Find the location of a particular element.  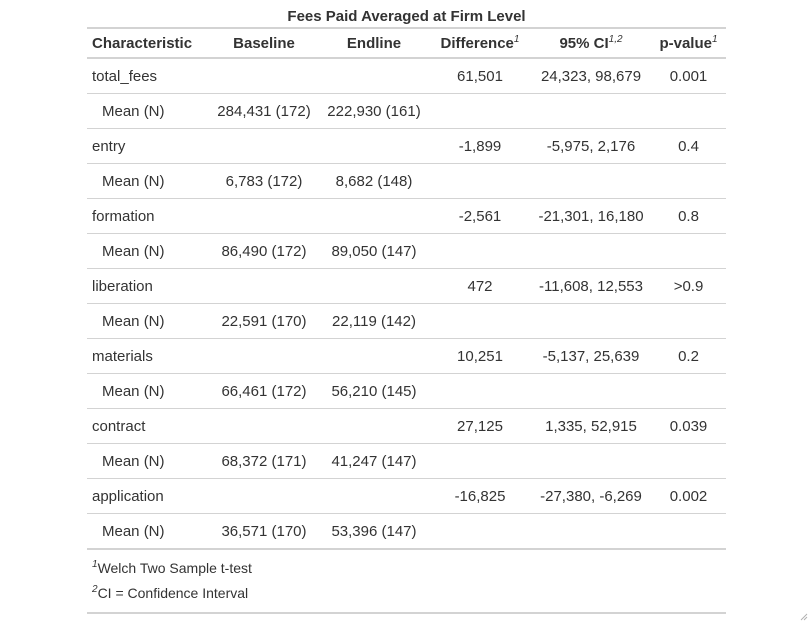

variable-row-liberation: liberation 472 -11,608, 12,553 >0.9 is located at coordinates (406, 286).